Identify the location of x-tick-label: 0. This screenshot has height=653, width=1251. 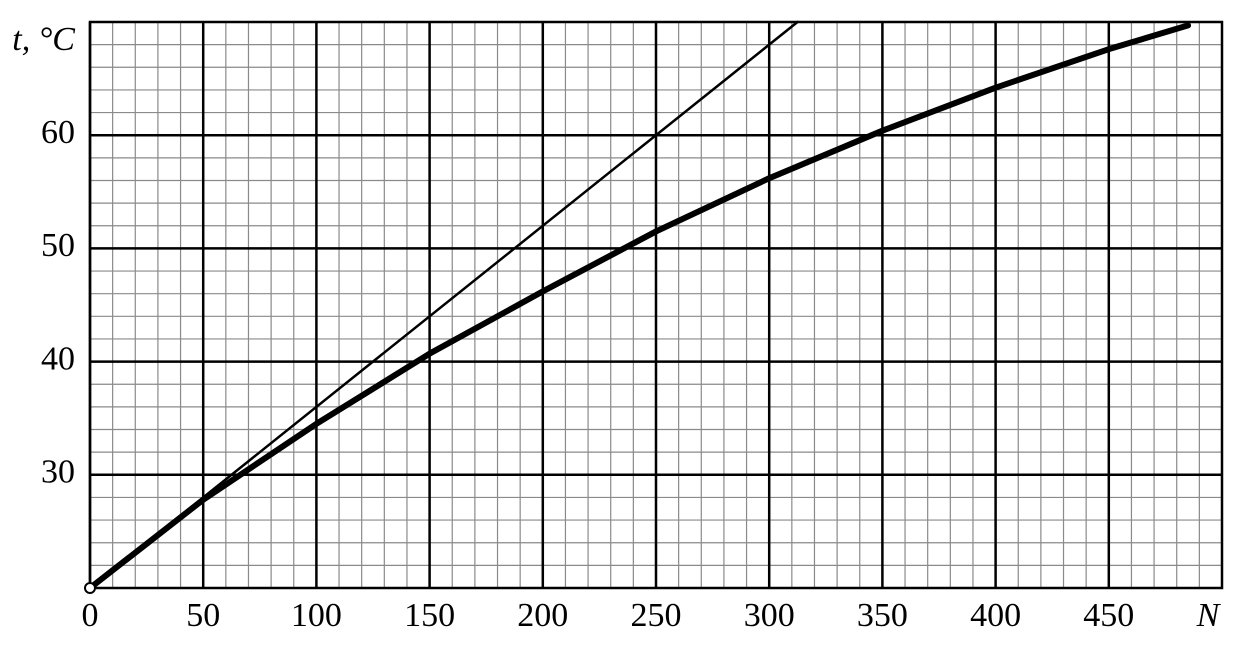
(90, 615).